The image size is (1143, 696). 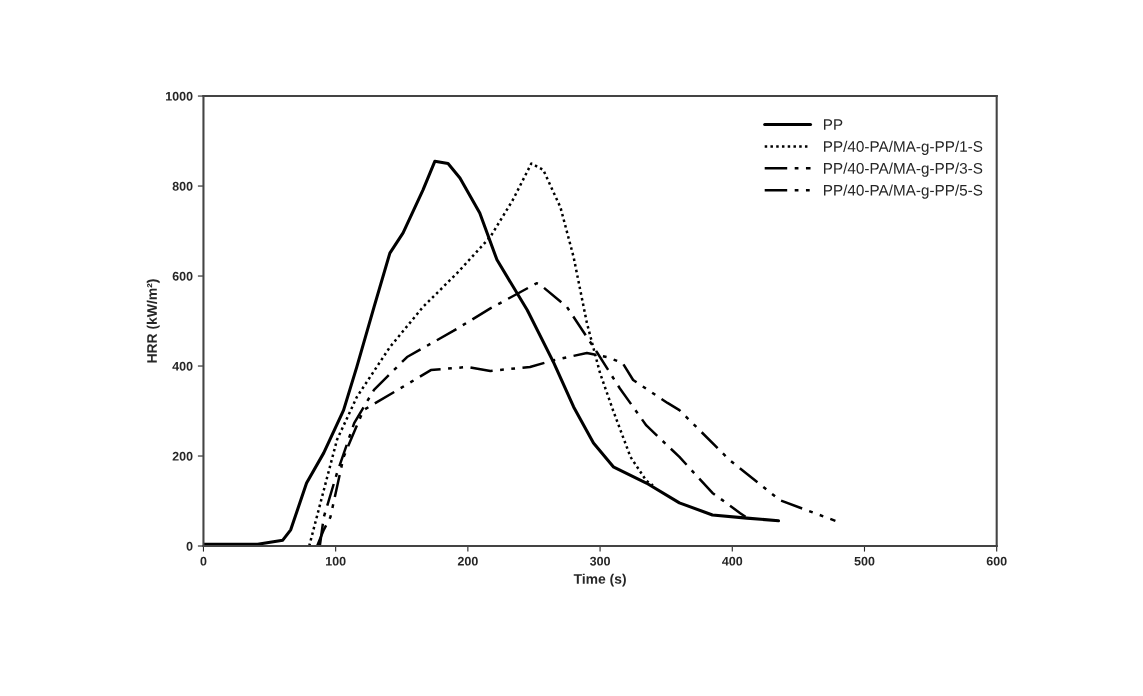 What do you see at coordinates (189, 546) in the screenshot?
I see `y-tick-label: 0` at bounding box center [189, 546].